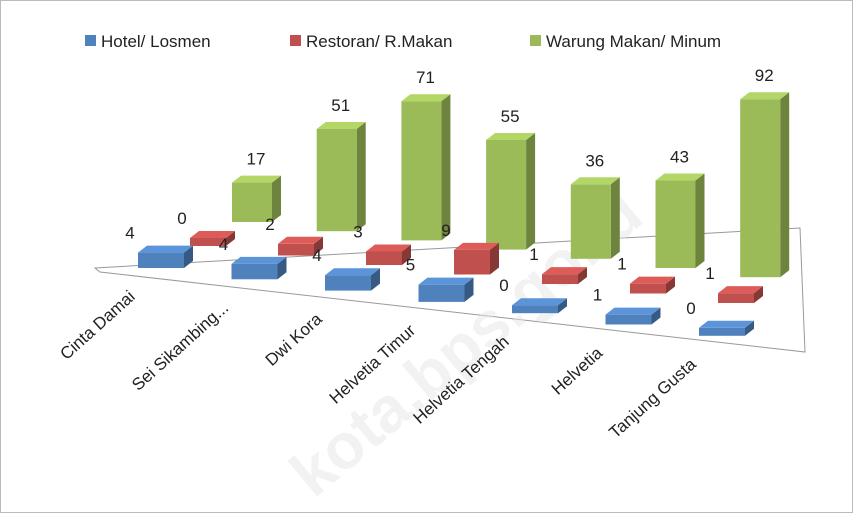  I want to click on data-label: 51, so click(340, 105).